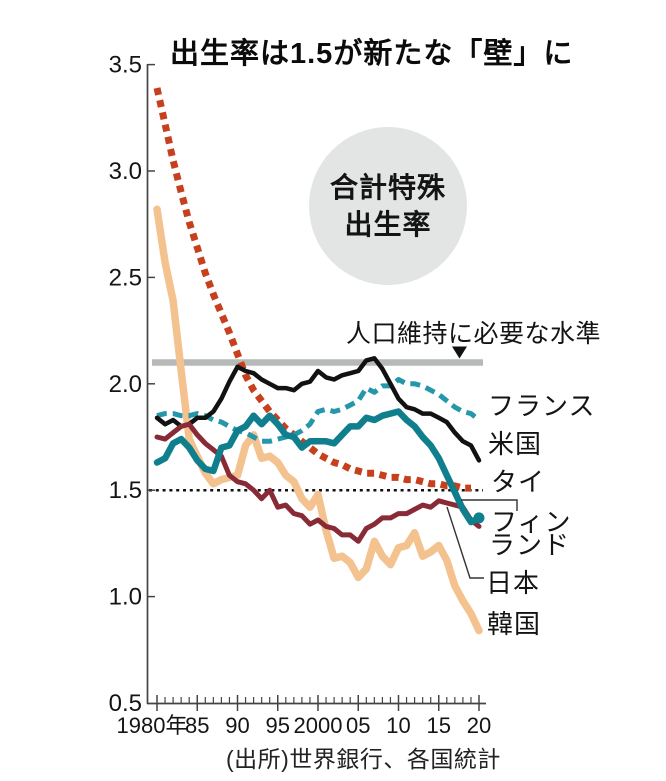 The width and height of the screenshot is (666, 781). What do you see at coordinates (125, 597) in the screenshot?
I see `y-tick-label: 1.0` at bounding box center [125, 597].